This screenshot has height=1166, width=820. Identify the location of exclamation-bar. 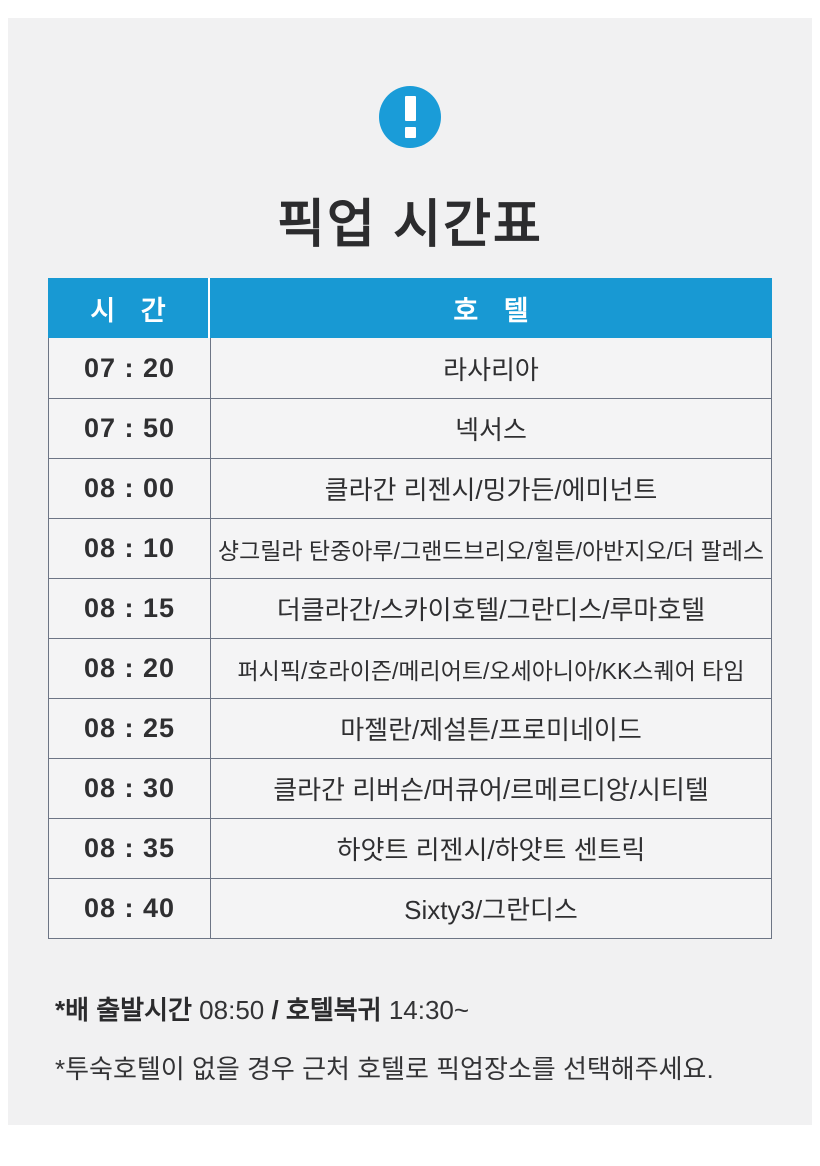
(410, 108).